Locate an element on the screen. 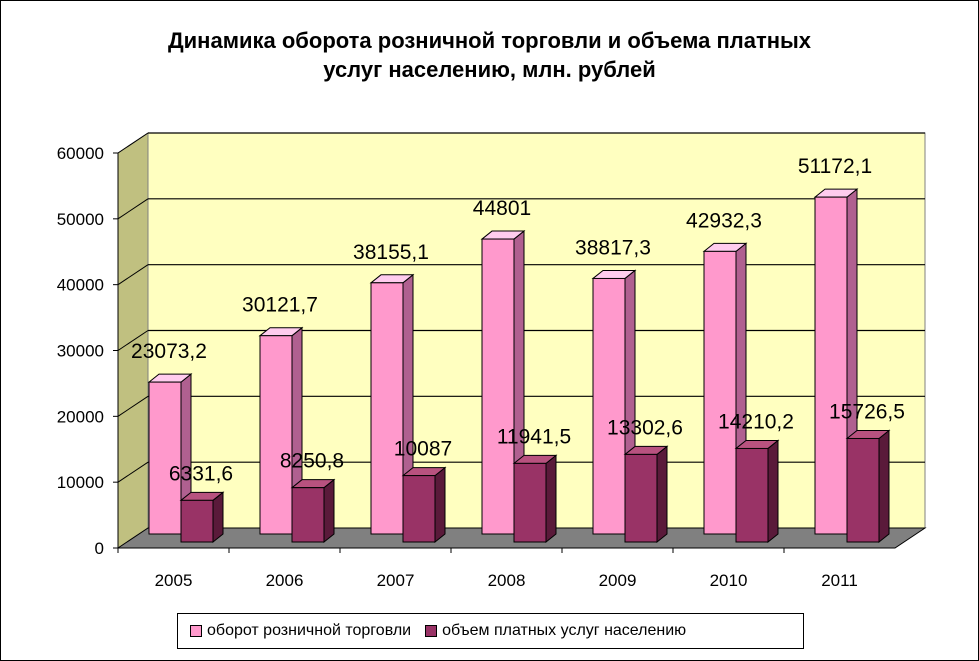 Image resolution: width=979 pixels, height=661 pixels. data-label-services-2007: 10087 is located at coordinates (423, 449).